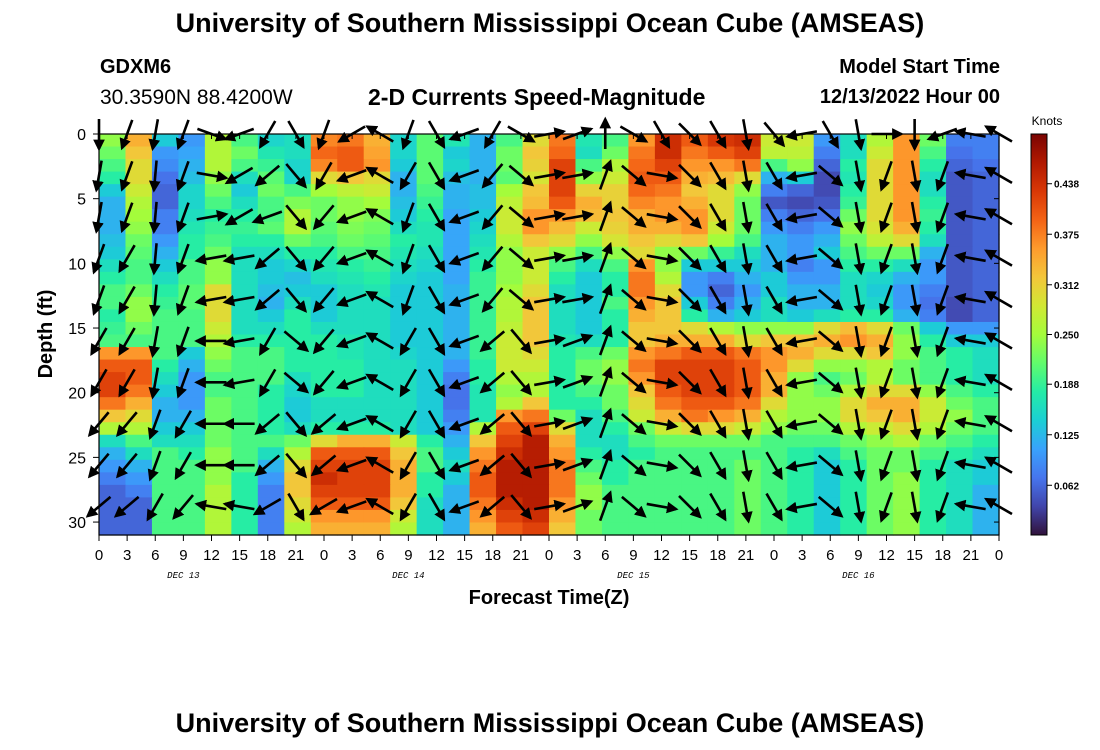  I want to click on x-tick-label: 18, so click(267, 555).